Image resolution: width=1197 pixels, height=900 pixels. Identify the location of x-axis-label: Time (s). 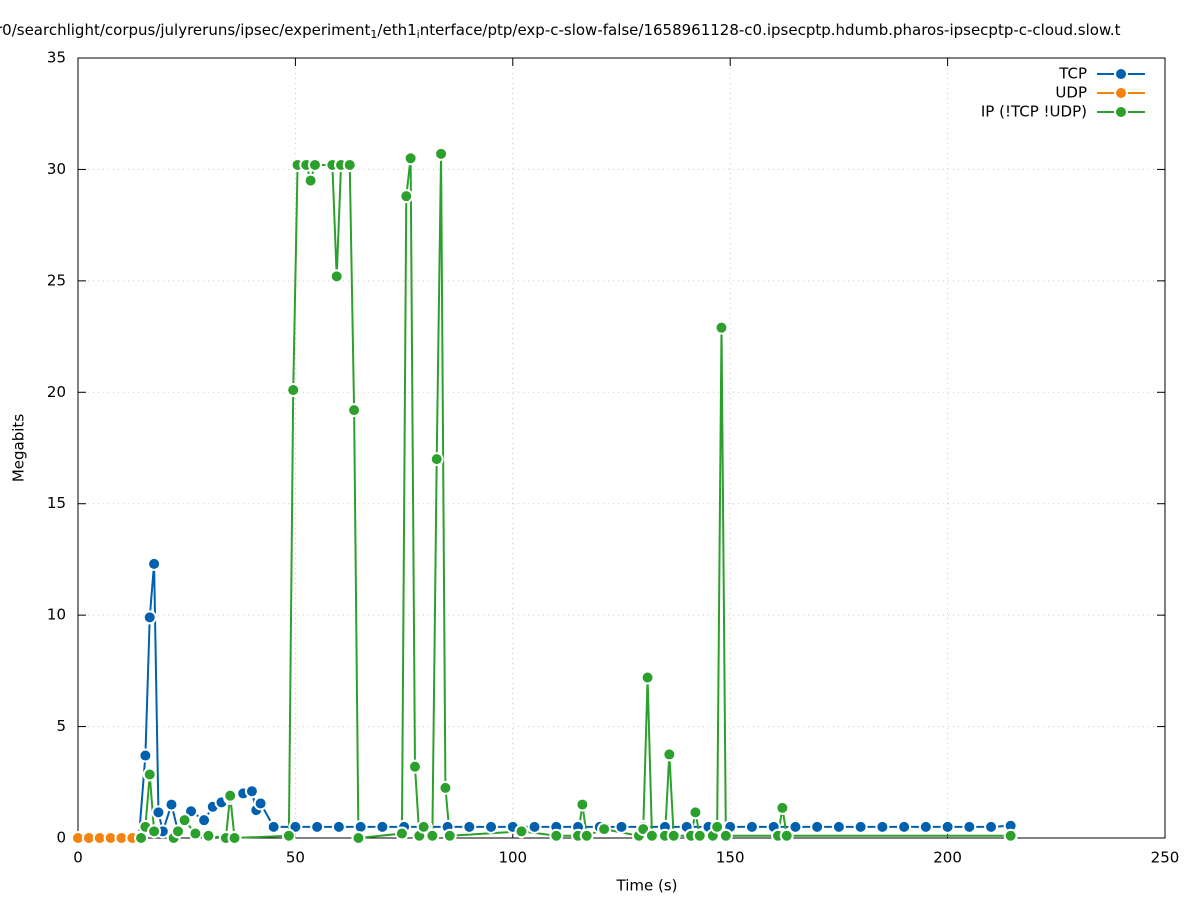
(647, 886).